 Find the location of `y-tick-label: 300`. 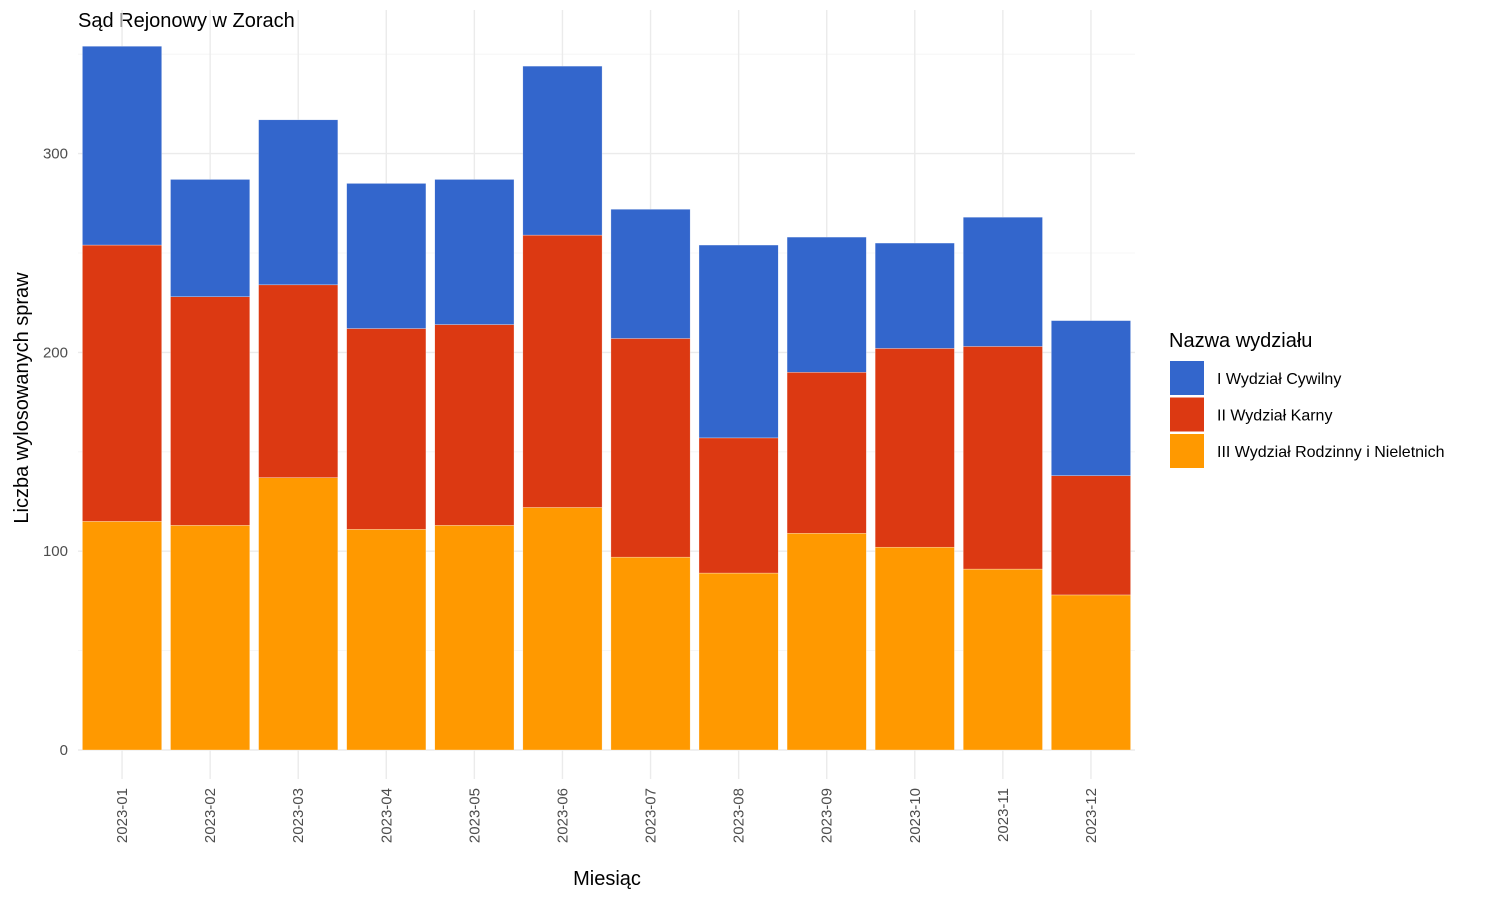

y-tick-label: 300 is located at coordinates (55, 154).